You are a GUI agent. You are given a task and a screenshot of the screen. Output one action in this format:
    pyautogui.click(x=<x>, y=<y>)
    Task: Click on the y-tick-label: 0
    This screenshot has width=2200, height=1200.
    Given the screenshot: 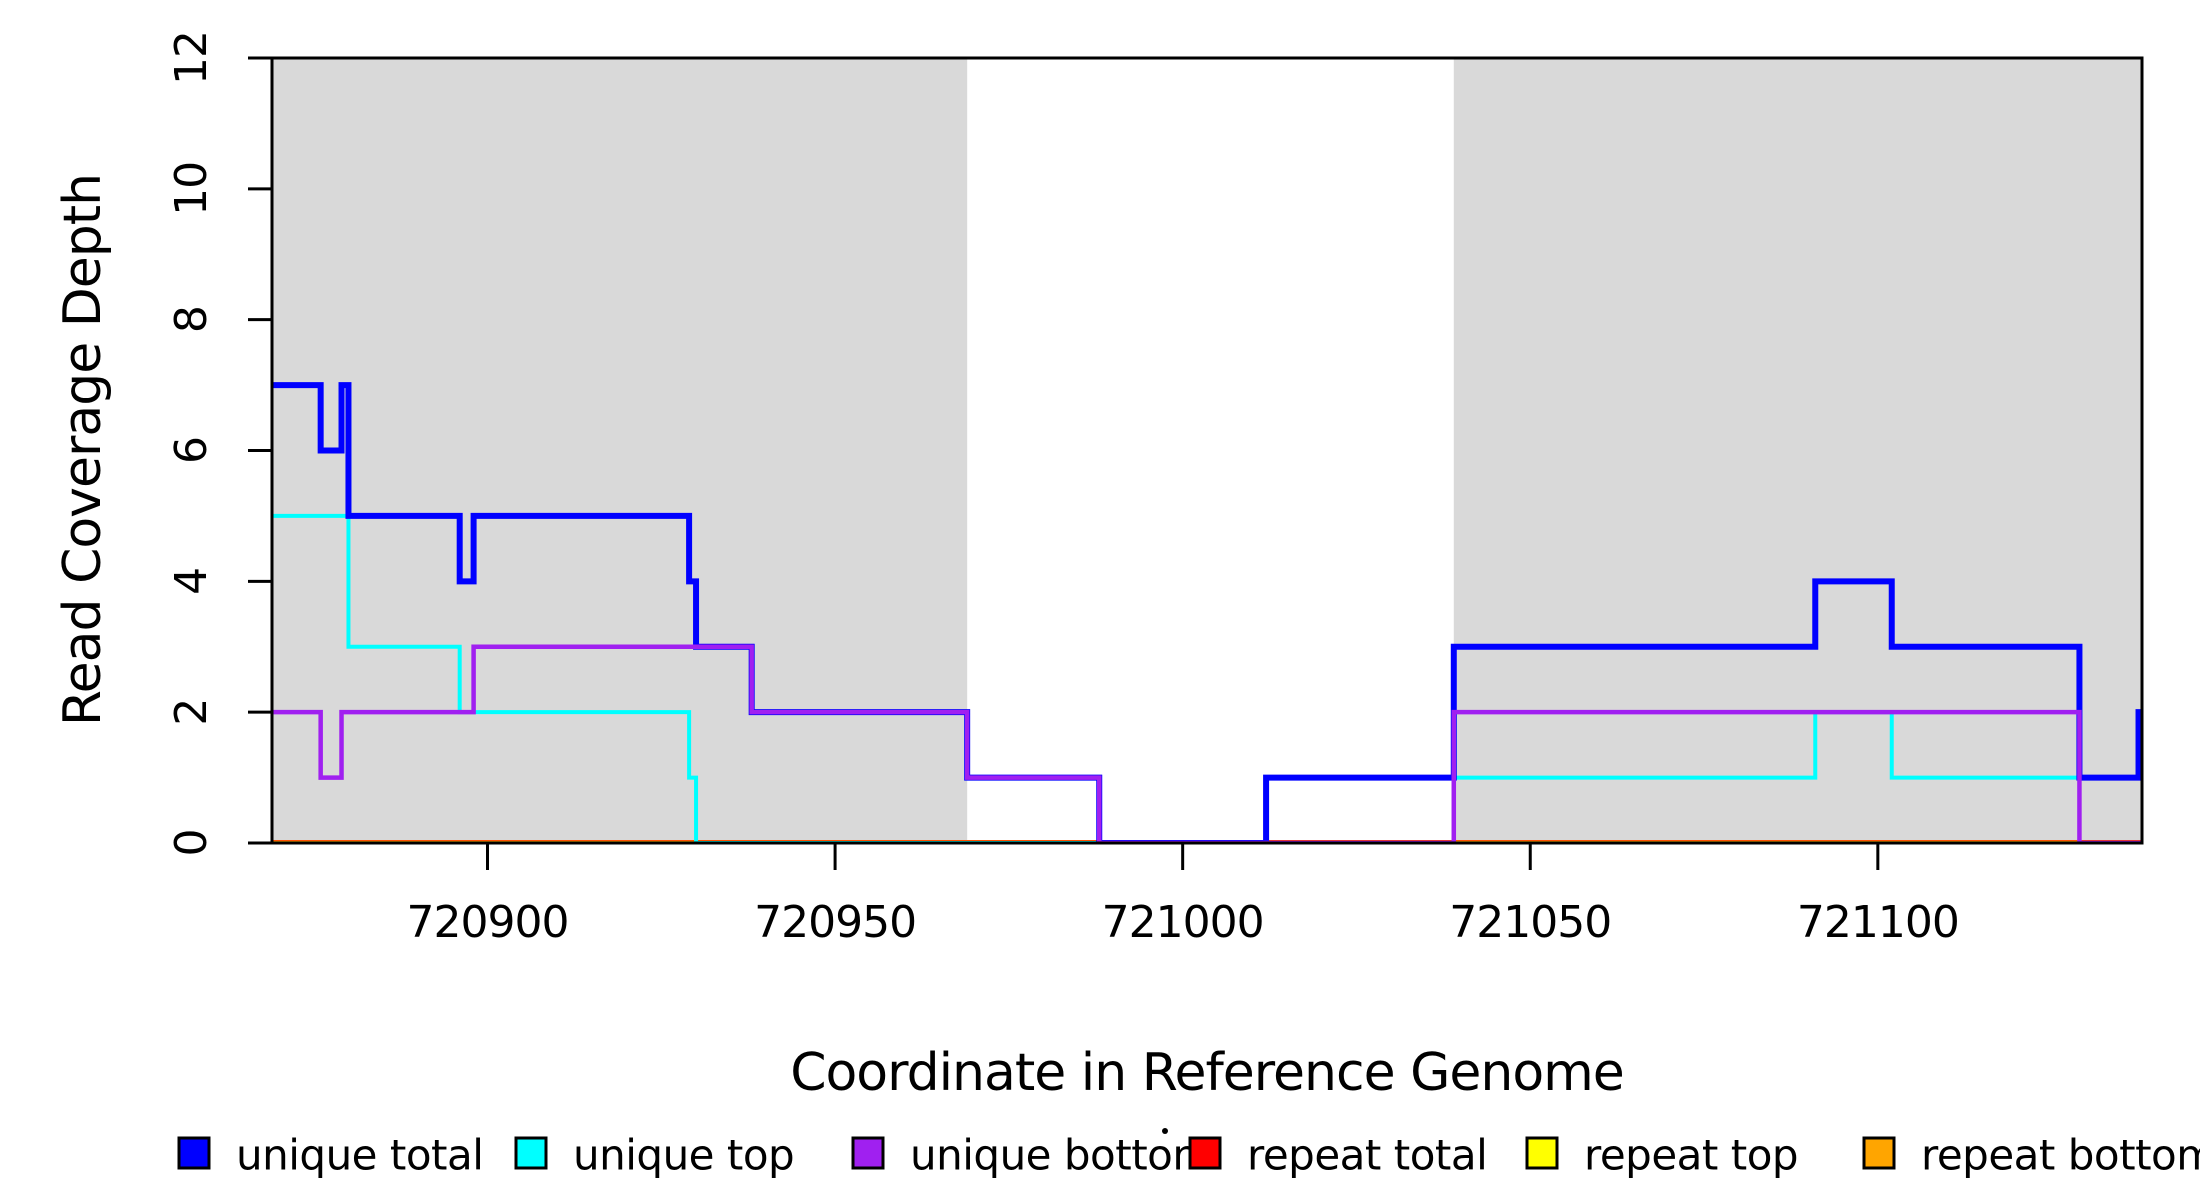 What is the action you would take?
    pyautogui.click(x=191, y=843)
    